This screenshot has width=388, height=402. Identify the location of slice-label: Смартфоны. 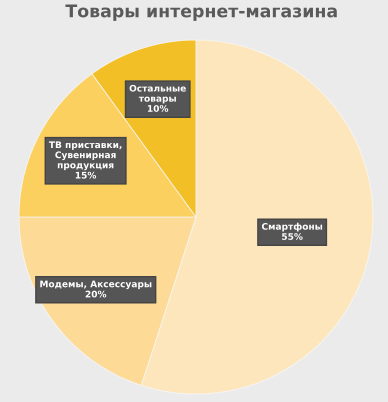
(292, 227).